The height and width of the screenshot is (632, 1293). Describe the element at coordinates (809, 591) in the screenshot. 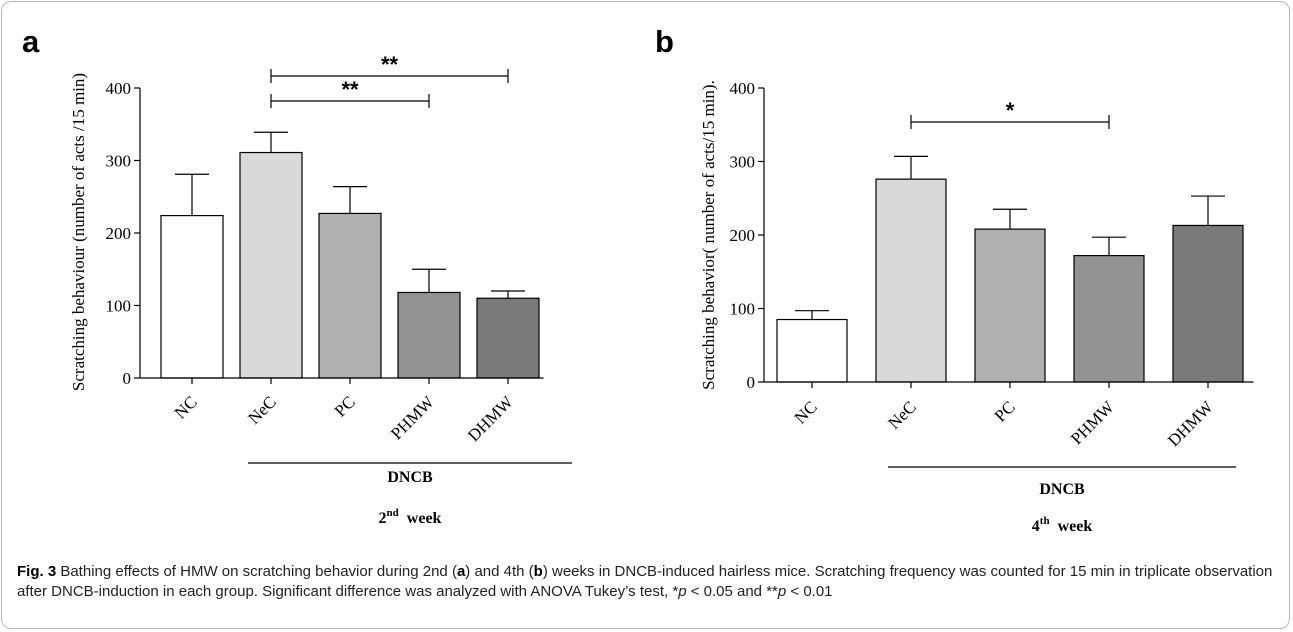

I see `caption-text-5: < 0.01` at that location.